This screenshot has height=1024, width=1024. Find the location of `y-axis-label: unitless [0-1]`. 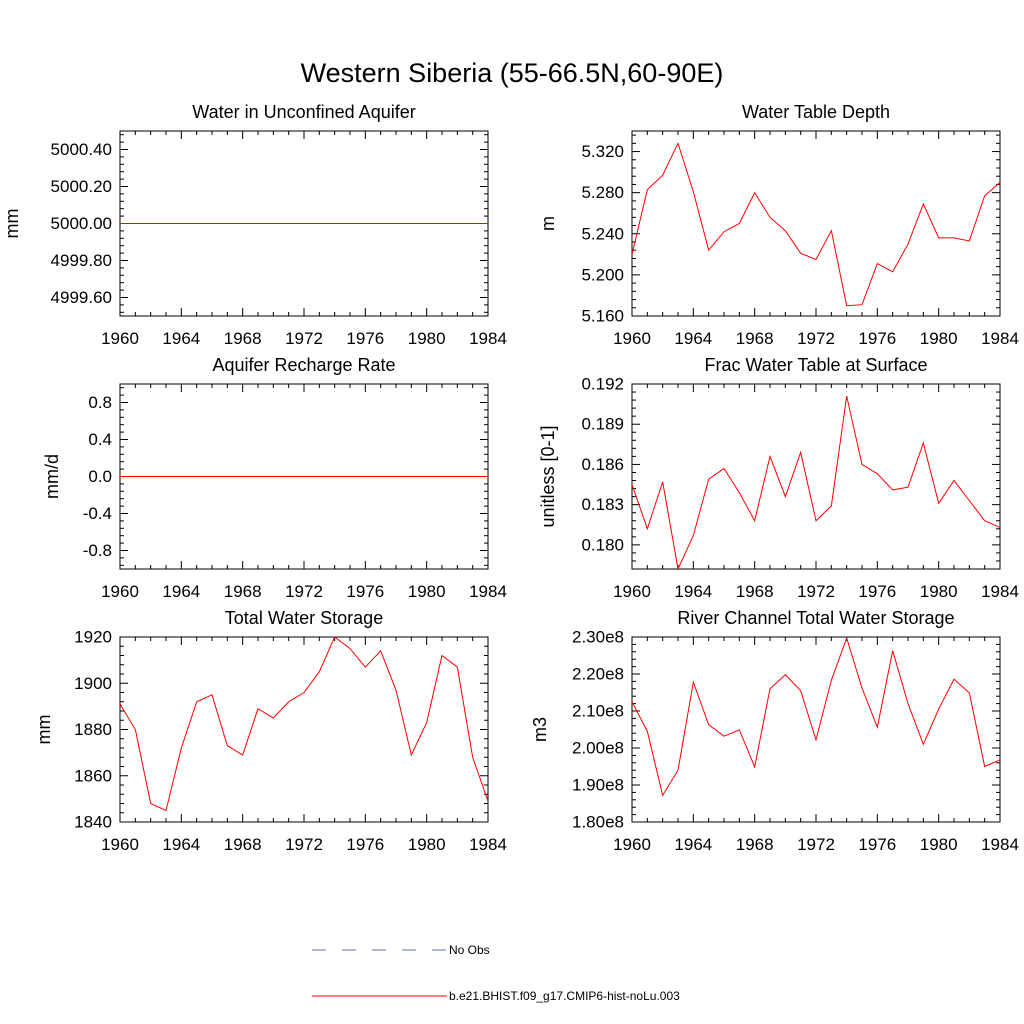

y-axis-label: unitless [0-1] is located at coordinates (548, 476).